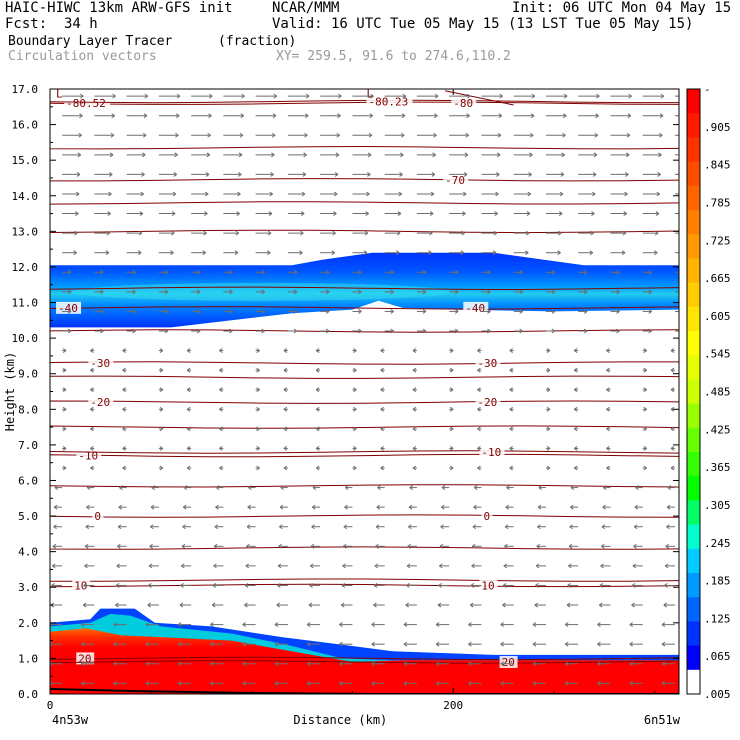  Describe the element at coordinates (25, 125) in the screenshot. I see `y-tick-label: 16.0` at that location.